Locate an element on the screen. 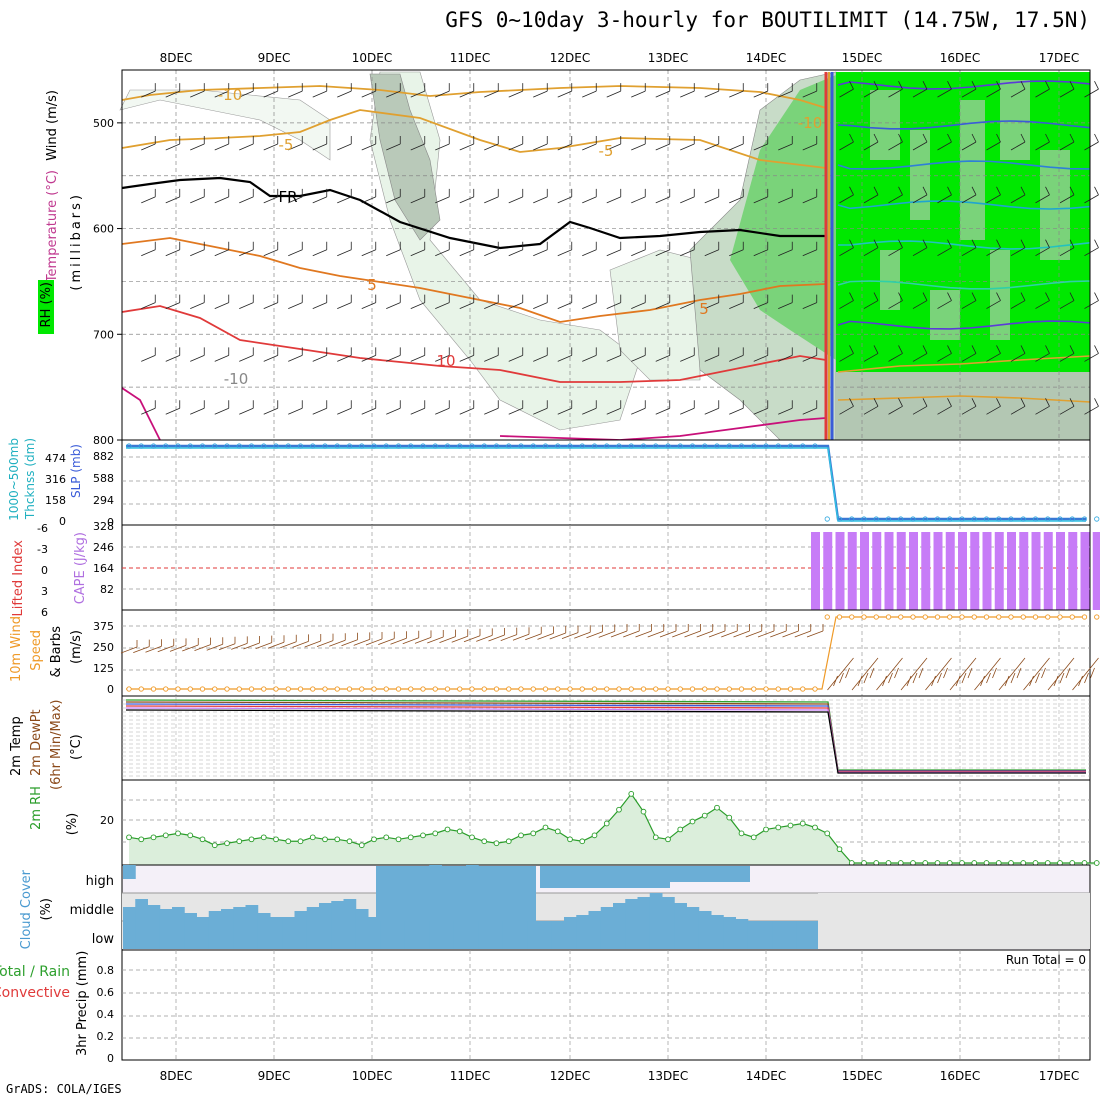 Image resolution: width=1100 pixels, height=1100 pixels. wind-barb-post-r6-s58 is located at coordinates (846, 406).